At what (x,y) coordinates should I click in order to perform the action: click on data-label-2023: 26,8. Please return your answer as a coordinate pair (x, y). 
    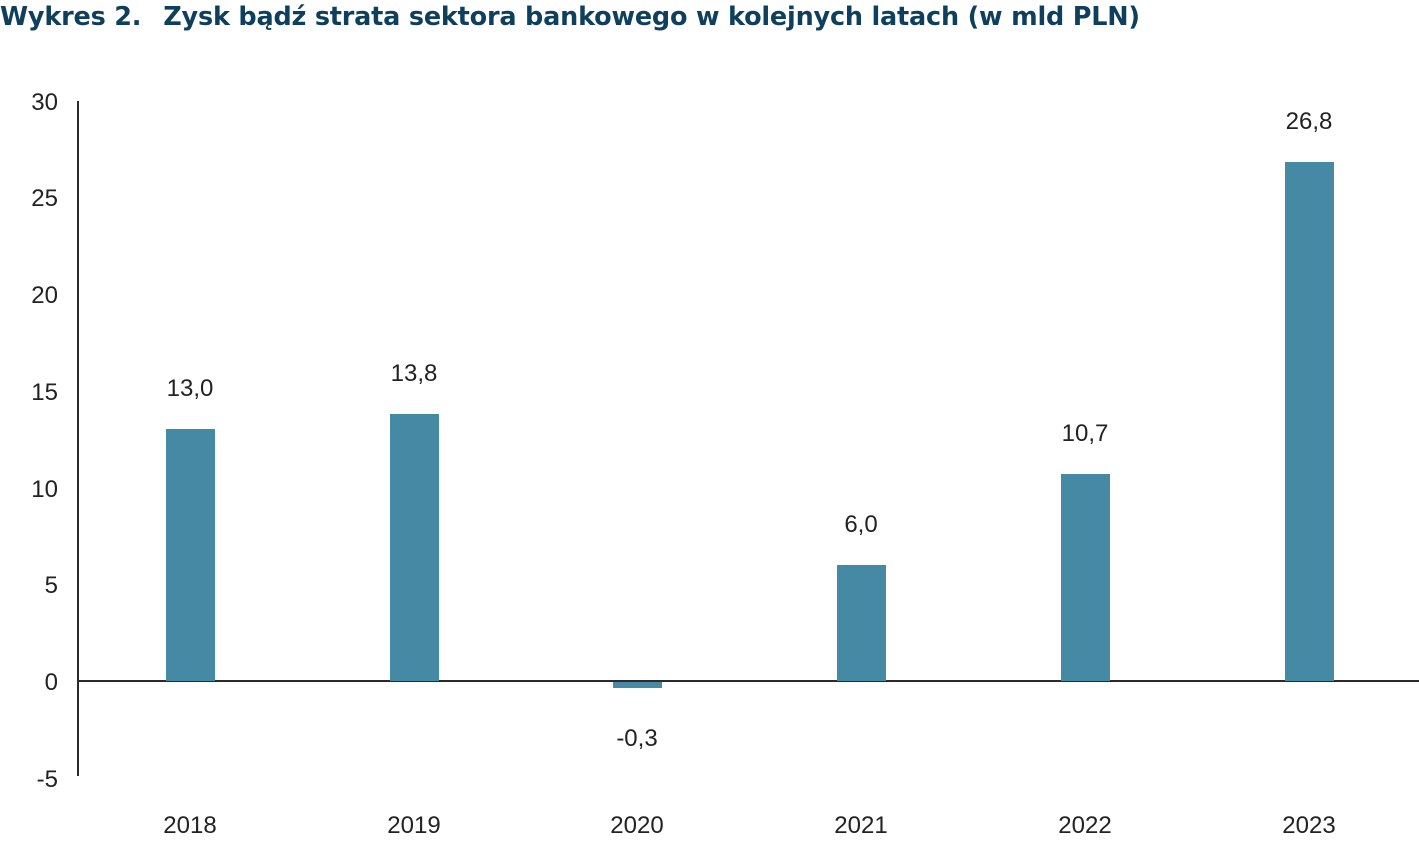
    Looking at the image, I should click on (1309, 122).